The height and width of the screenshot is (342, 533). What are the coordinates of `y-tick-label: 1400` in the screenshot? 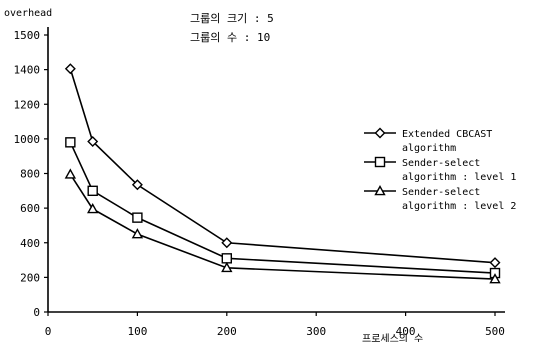 It's located at (27, 70).